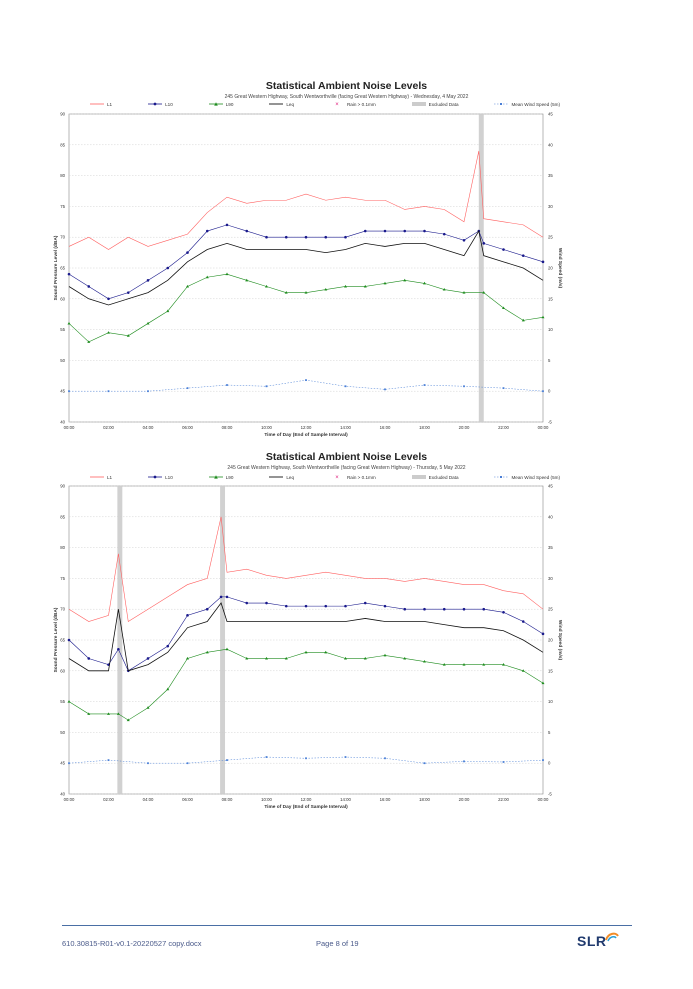 The height and width of the screenshot is (989, 693). Describe the element at coordinates (560, 640) in the screenshot. I see `y2-axis-label: Wind Speed (m/s)` at that location.